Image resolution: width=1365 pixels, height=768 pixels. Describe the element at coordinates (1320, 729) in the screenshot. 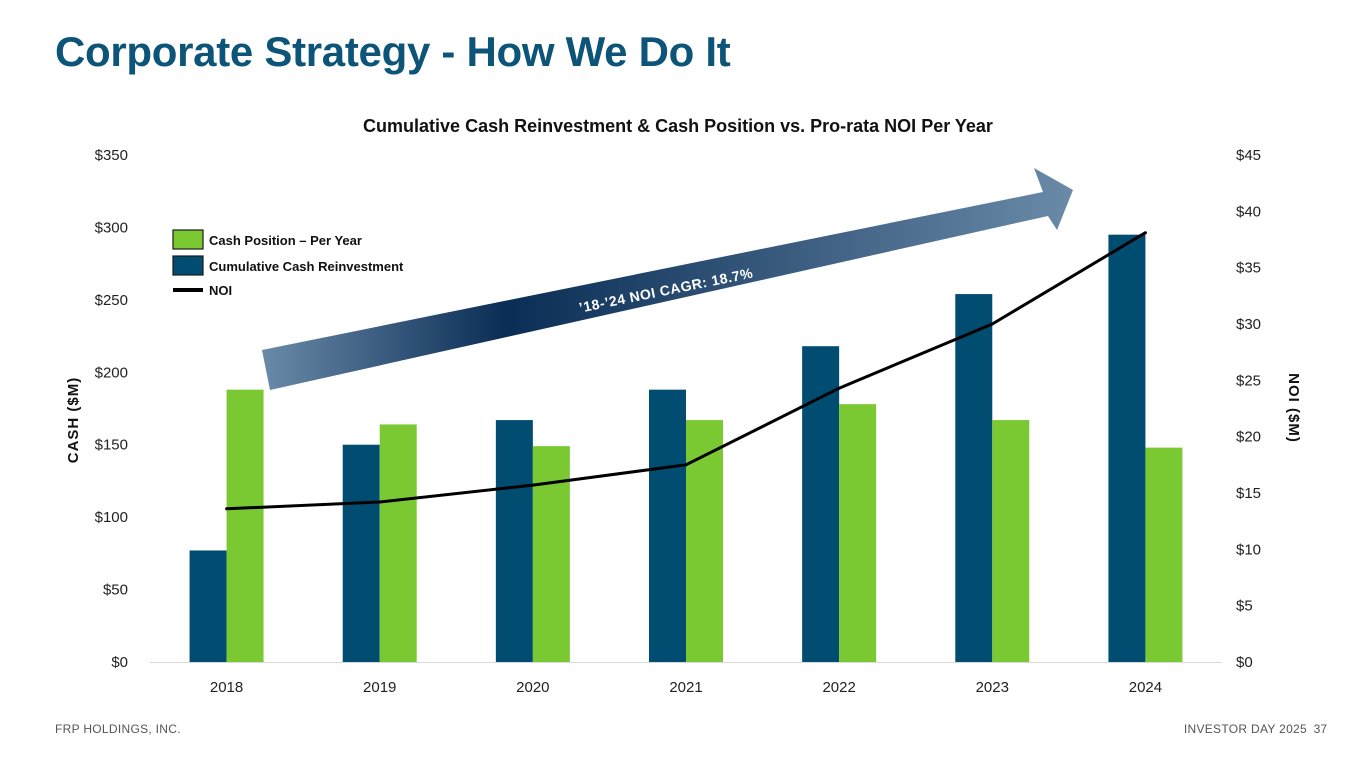

I see `page-number: 37` at that location.